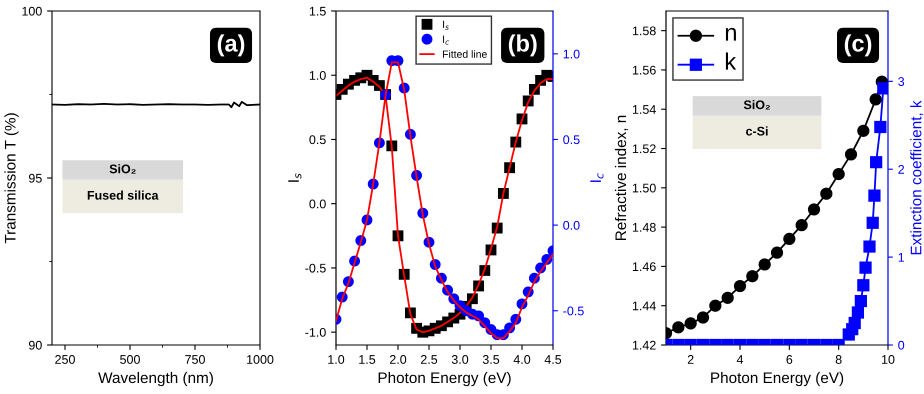 The width and height of the screenshot is (924, 394). What do you see at coordinates (597, 177) in the screenshot?
I see `y2-axis-title: I$_{c}$` at bounding box center [597, 177].